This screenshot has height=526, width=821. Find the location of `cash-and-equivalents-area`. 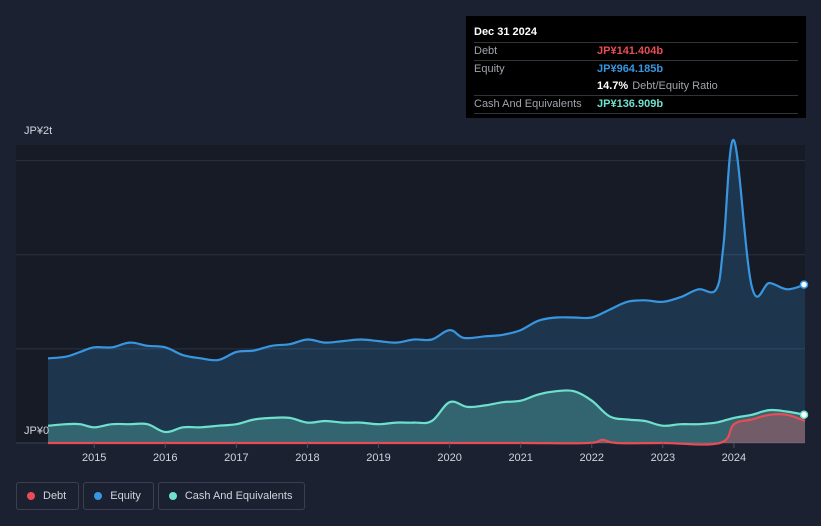

cash-and-equivalents-area is located at coordinates (426, 416).